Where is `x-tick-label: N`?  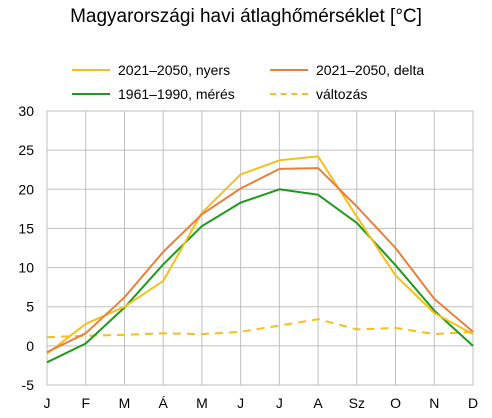 x-tick-label: N is located at coordinates (434, 403).